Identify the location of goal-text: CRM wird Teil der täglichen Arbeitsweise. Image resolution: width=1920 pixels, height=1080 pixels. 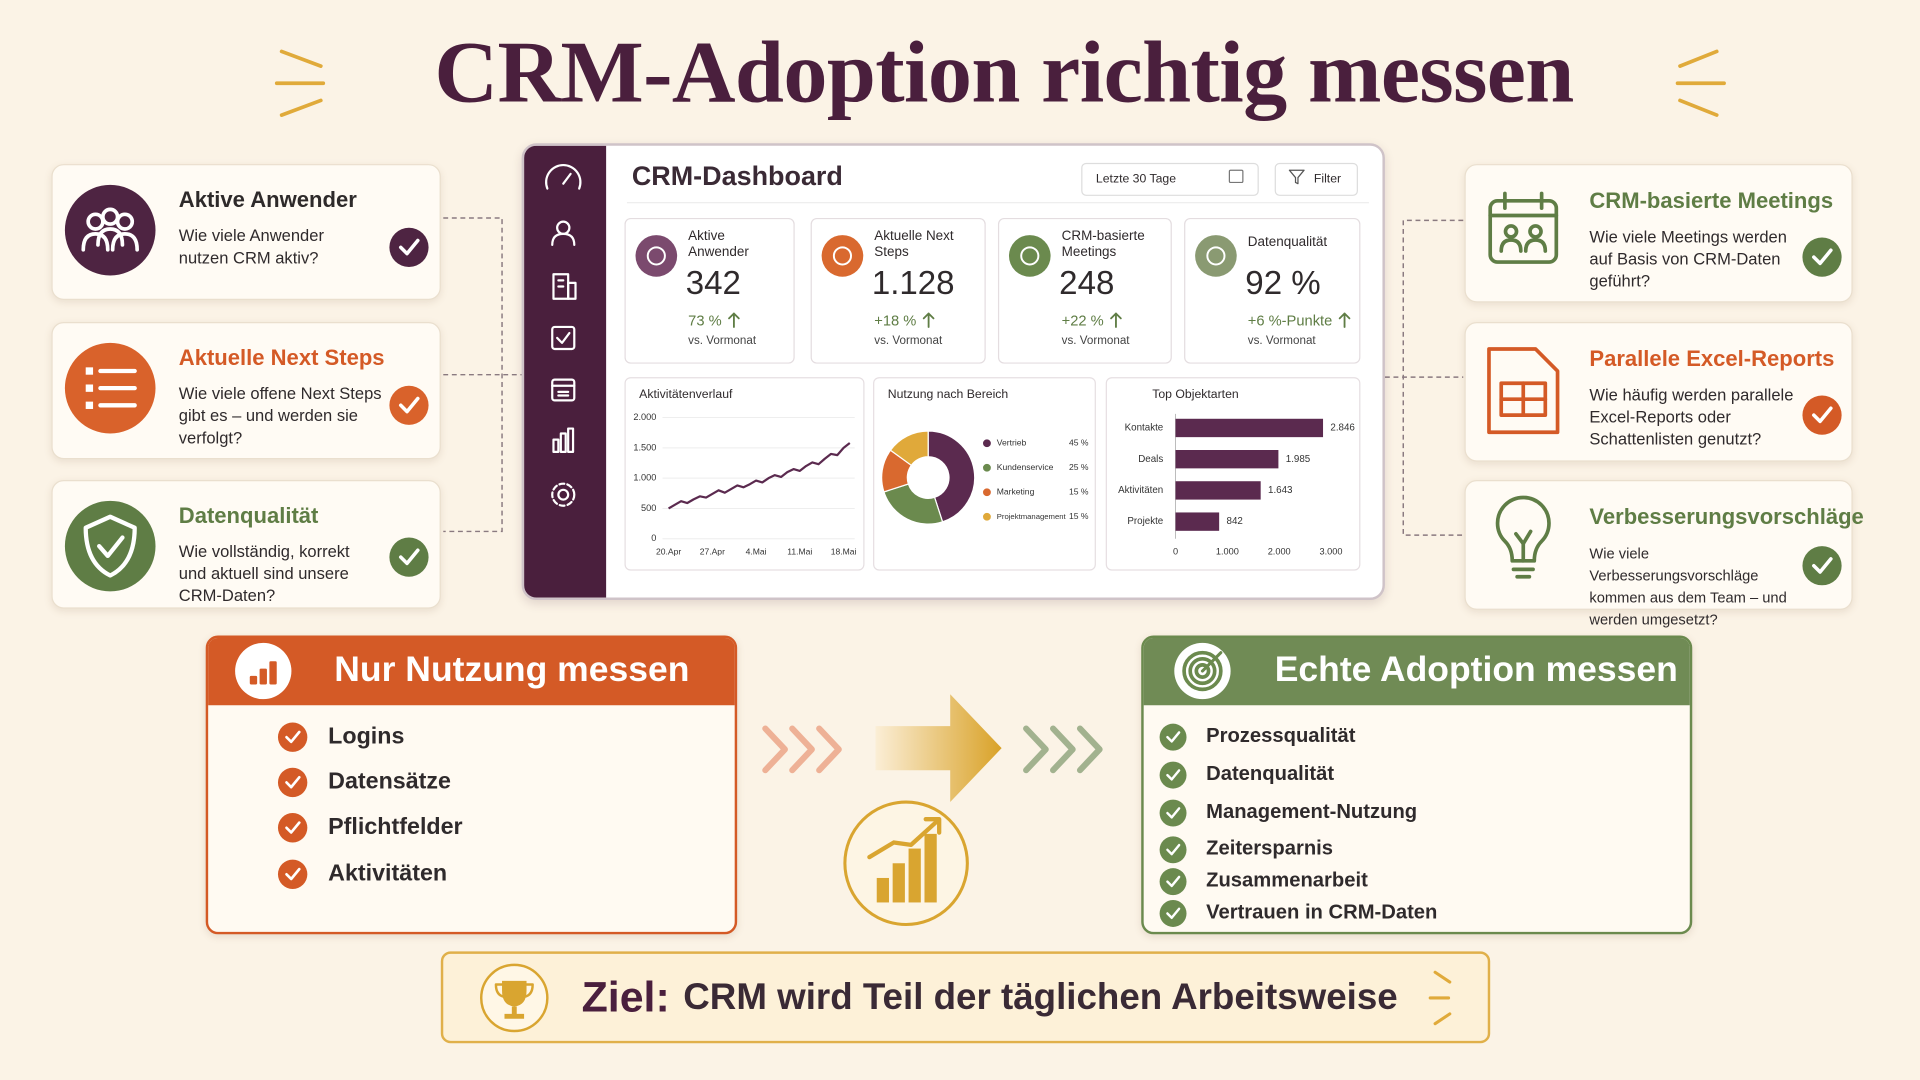
(1040, 997).